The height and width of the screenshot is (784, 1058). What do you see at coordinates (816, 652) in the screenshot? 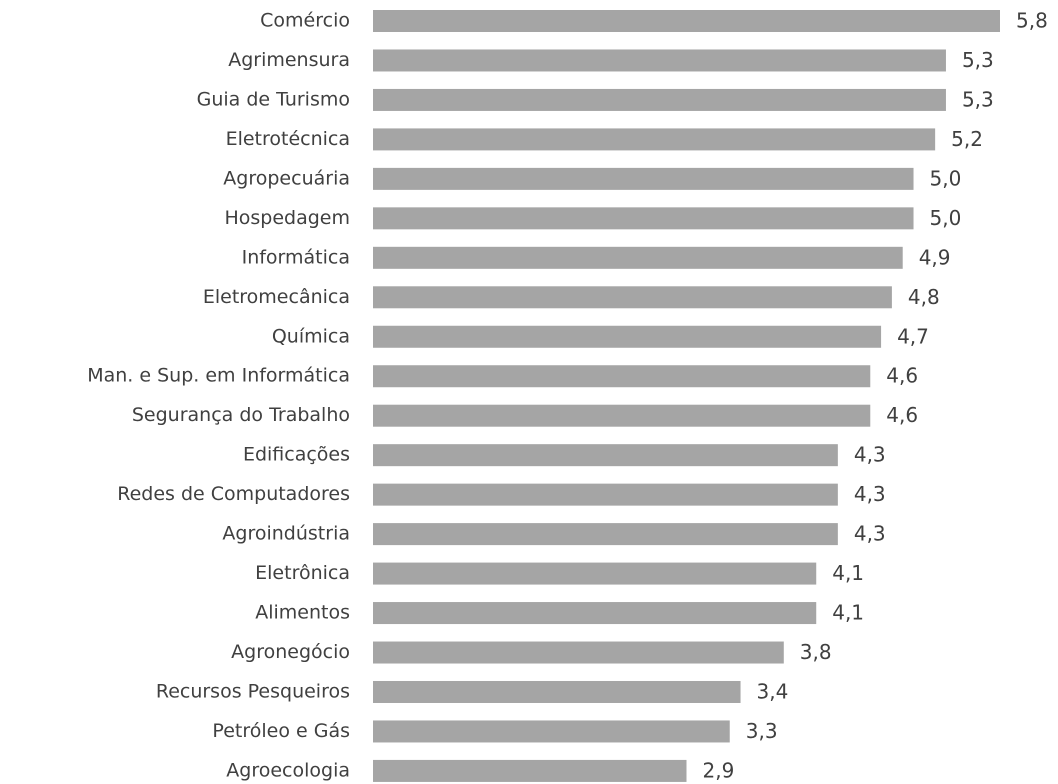
I see `value-label: 3,8` at bounding box center [816, 652].